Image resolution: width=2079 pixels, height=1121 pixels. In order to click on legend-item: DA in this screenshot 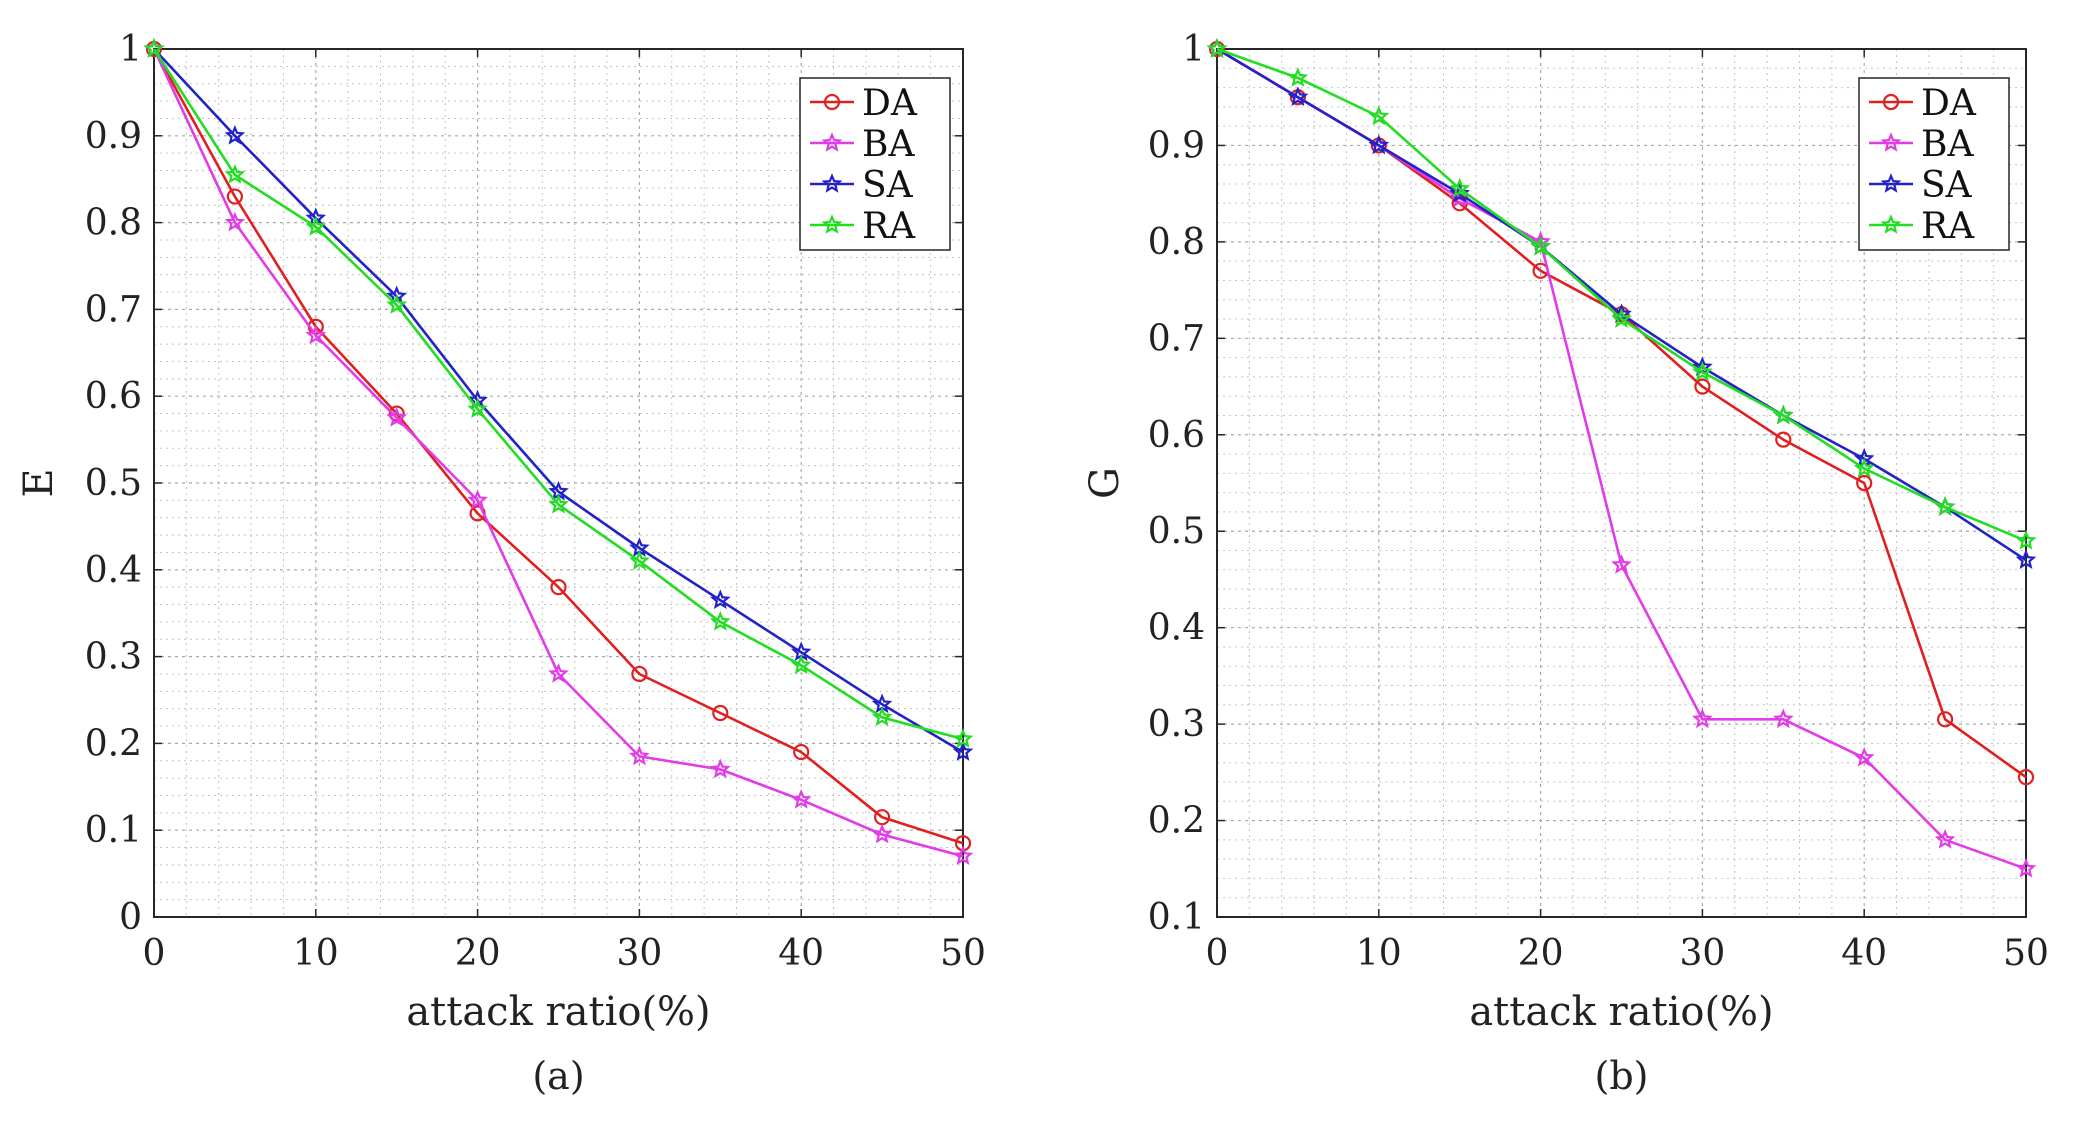, I will do `click(1923, 103)`.